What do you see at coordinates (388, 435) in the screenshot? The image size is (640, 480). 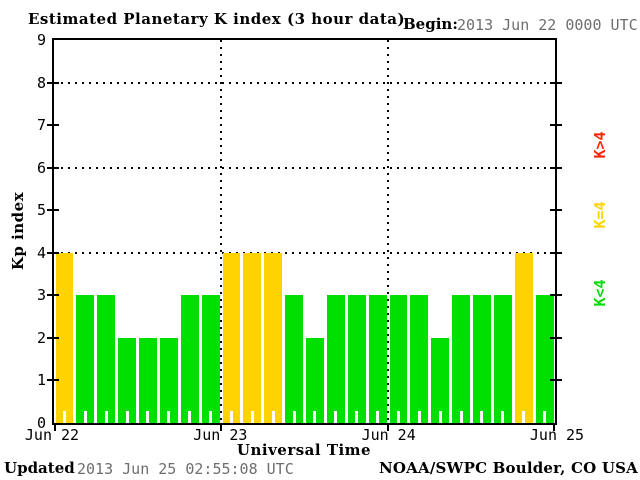 I see `x-tick-label-jun-24: Jun 24` at bounding box center [388, 435].